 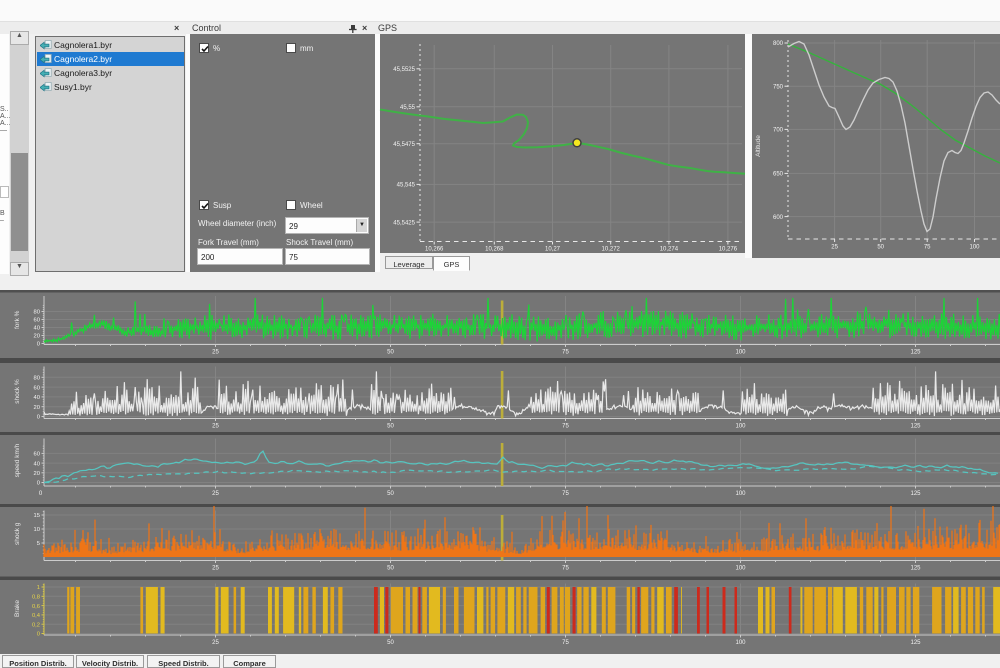 I want to click on svg-text: 0,8, so click(x=36, y=598).